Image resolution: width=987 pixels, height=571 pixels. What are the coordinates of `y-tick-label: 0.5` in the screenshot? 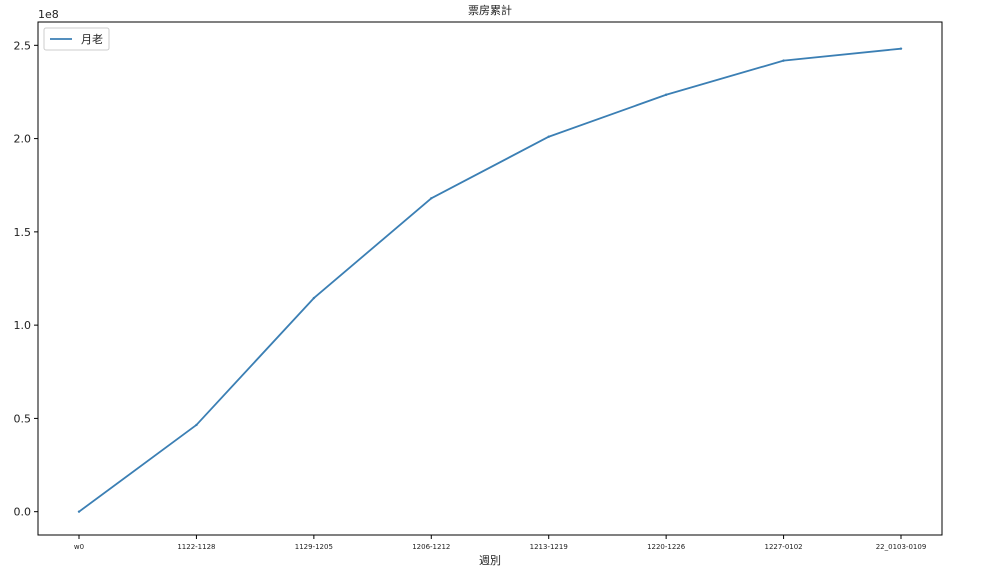 It's located at (23, 418).